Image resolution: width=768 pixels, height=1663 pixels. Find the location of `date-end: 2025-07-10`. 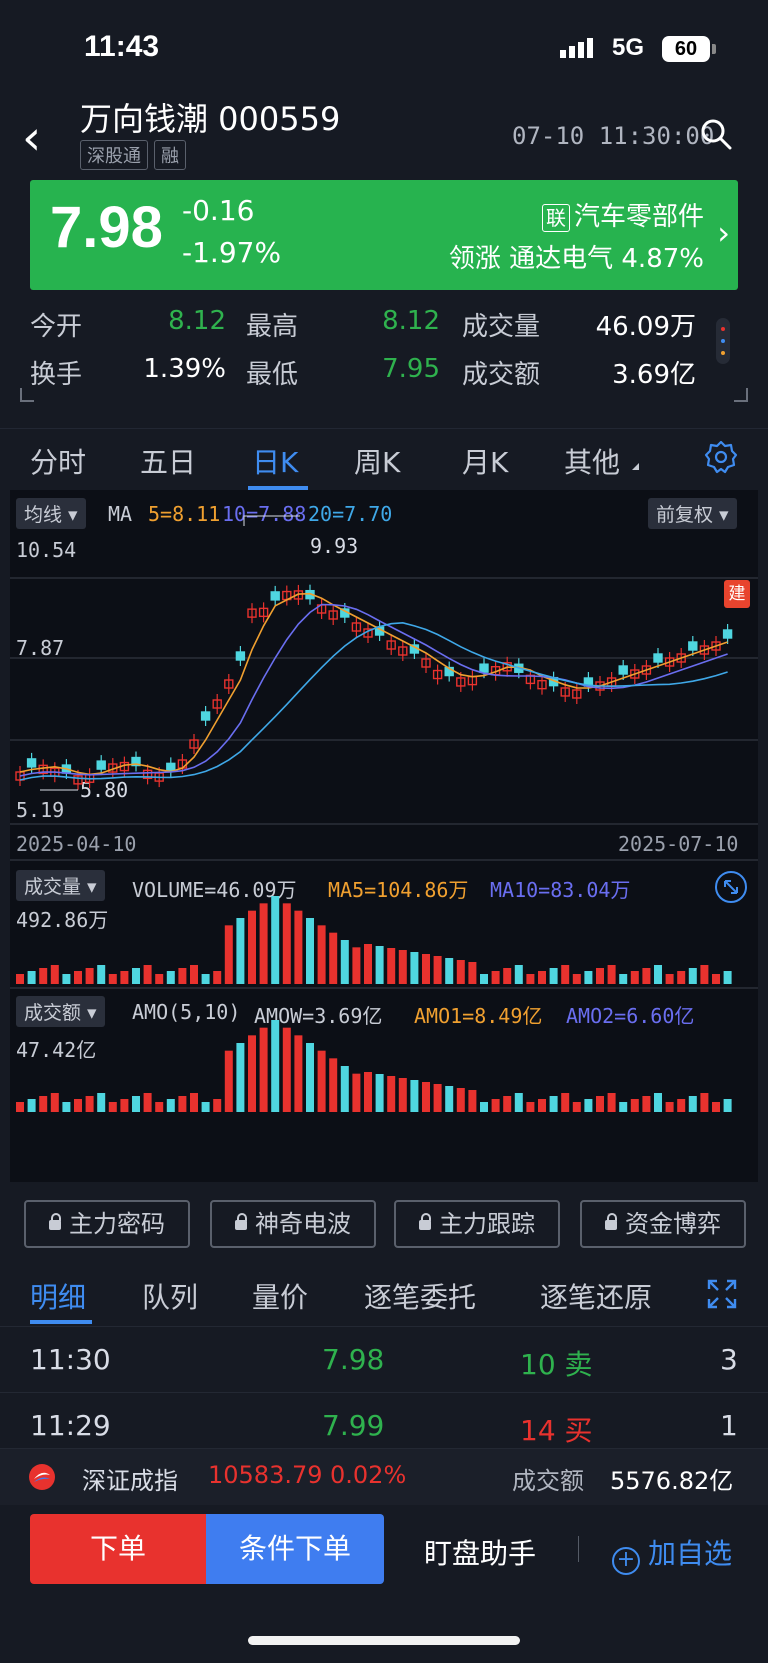

date-end: 2025-07-10 is located at coordinates (678, 844).